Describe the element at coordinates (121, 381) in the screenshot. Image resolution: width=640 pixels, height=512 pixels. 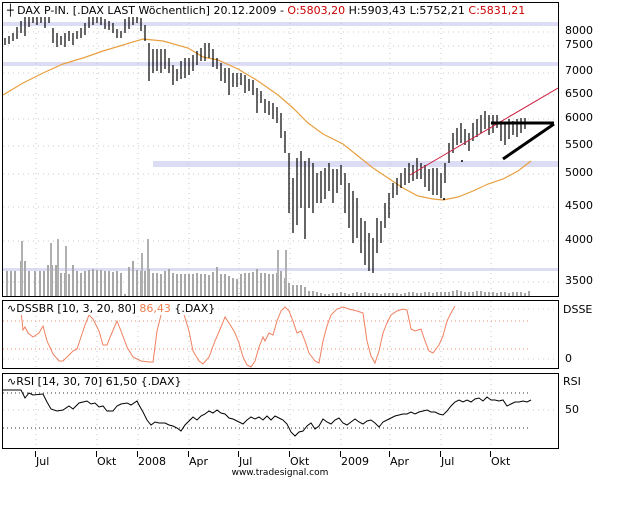
I see `rsi-value: 61,50` at that location.